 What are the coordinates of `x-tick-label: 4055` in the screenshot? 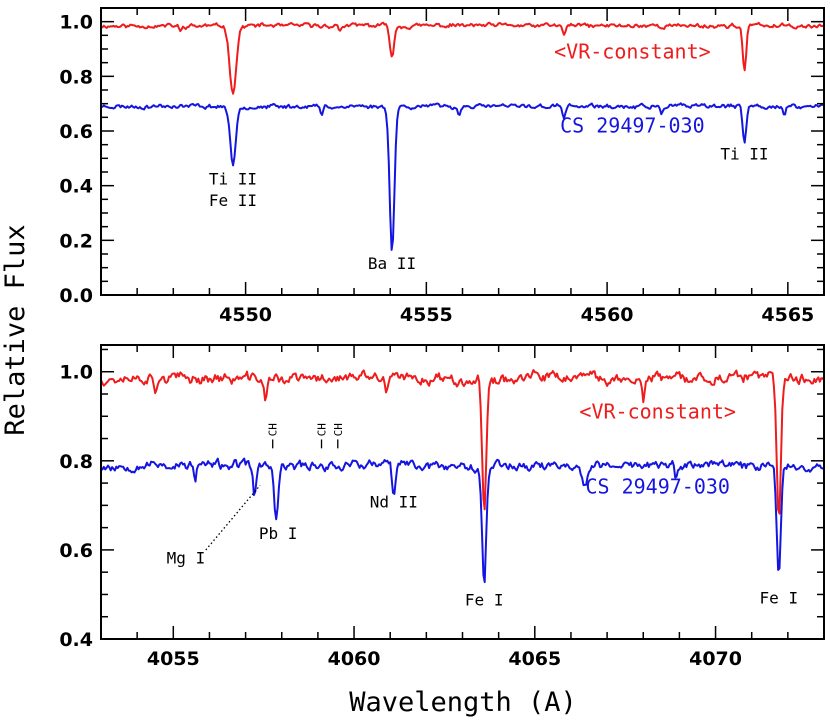 It's located at (173, 659).